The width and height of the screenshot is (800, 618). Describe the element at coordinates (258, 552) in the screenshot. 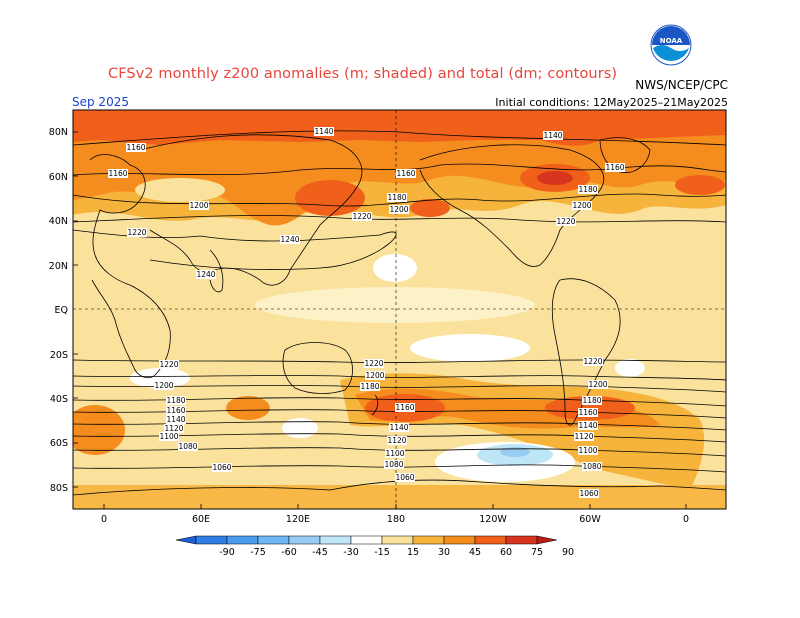

I see `legend-tick-label: -75` at that location.